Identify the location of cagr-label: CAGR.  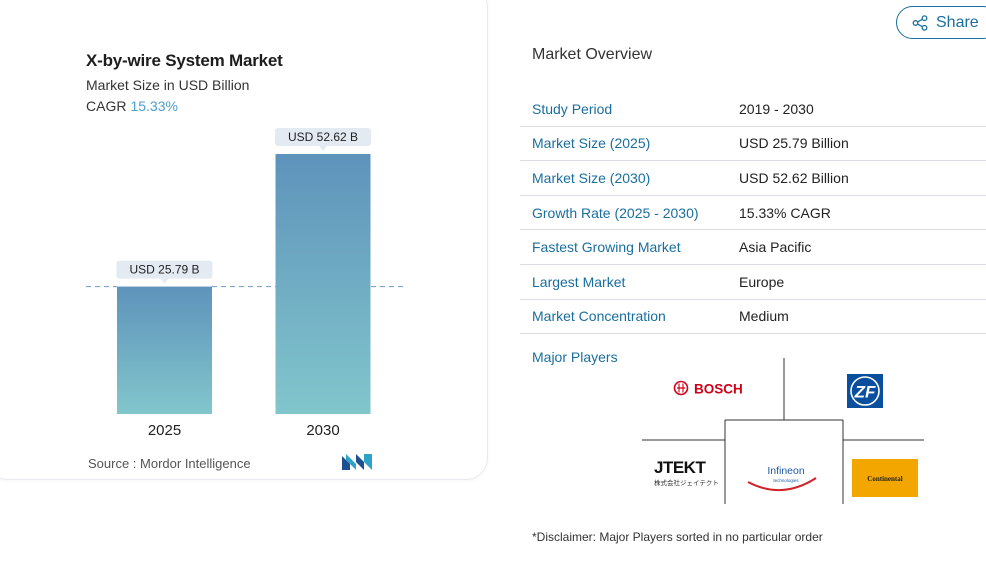
(106, 106).